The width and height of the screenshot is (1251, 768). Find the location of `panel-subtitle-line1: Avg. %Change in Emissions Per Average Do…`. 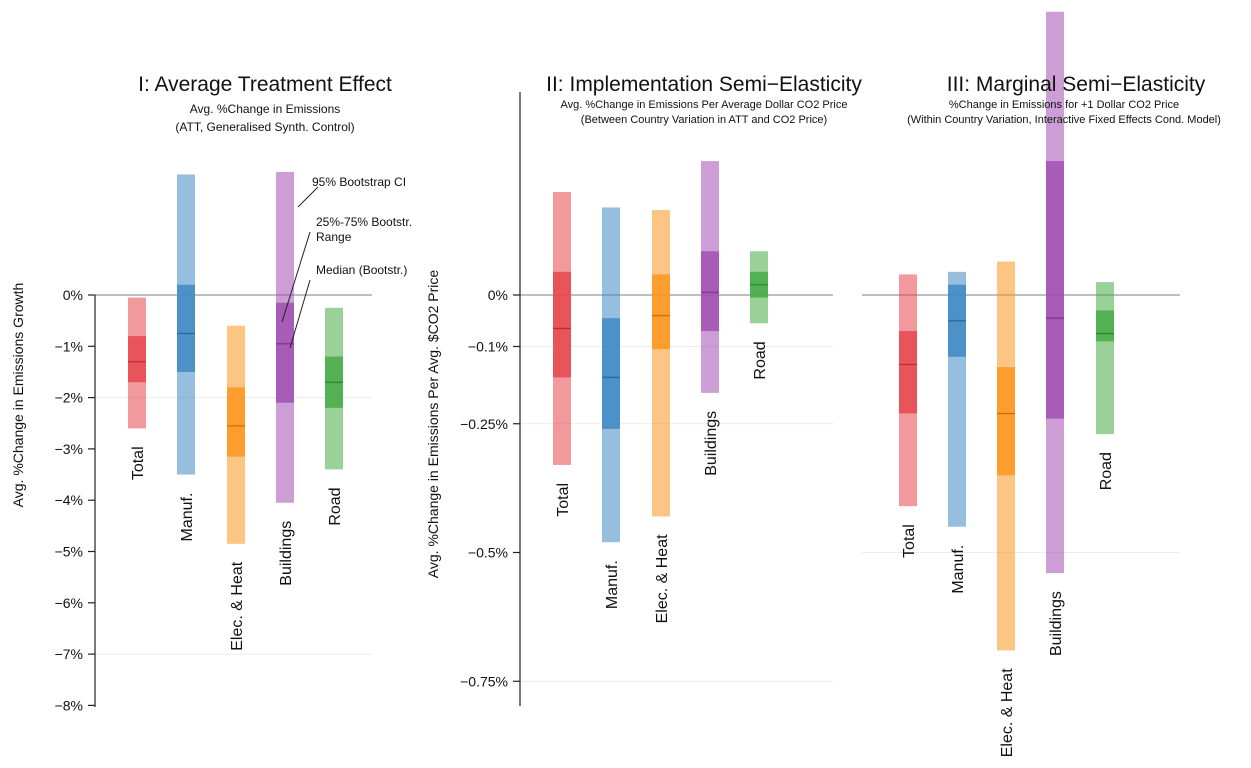

panel-subtitle-line1: Avg. %Change in Emissions Per Average Do… is located at coordinates (704, 105).